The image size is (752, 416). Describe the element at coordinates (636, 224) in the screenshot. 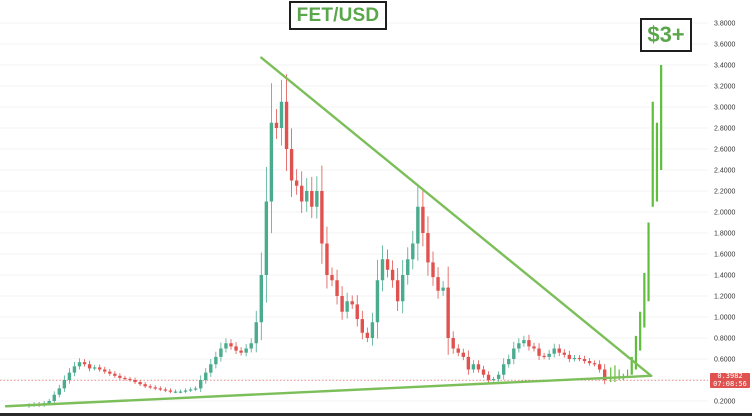

I see `projection-layer` at that location.